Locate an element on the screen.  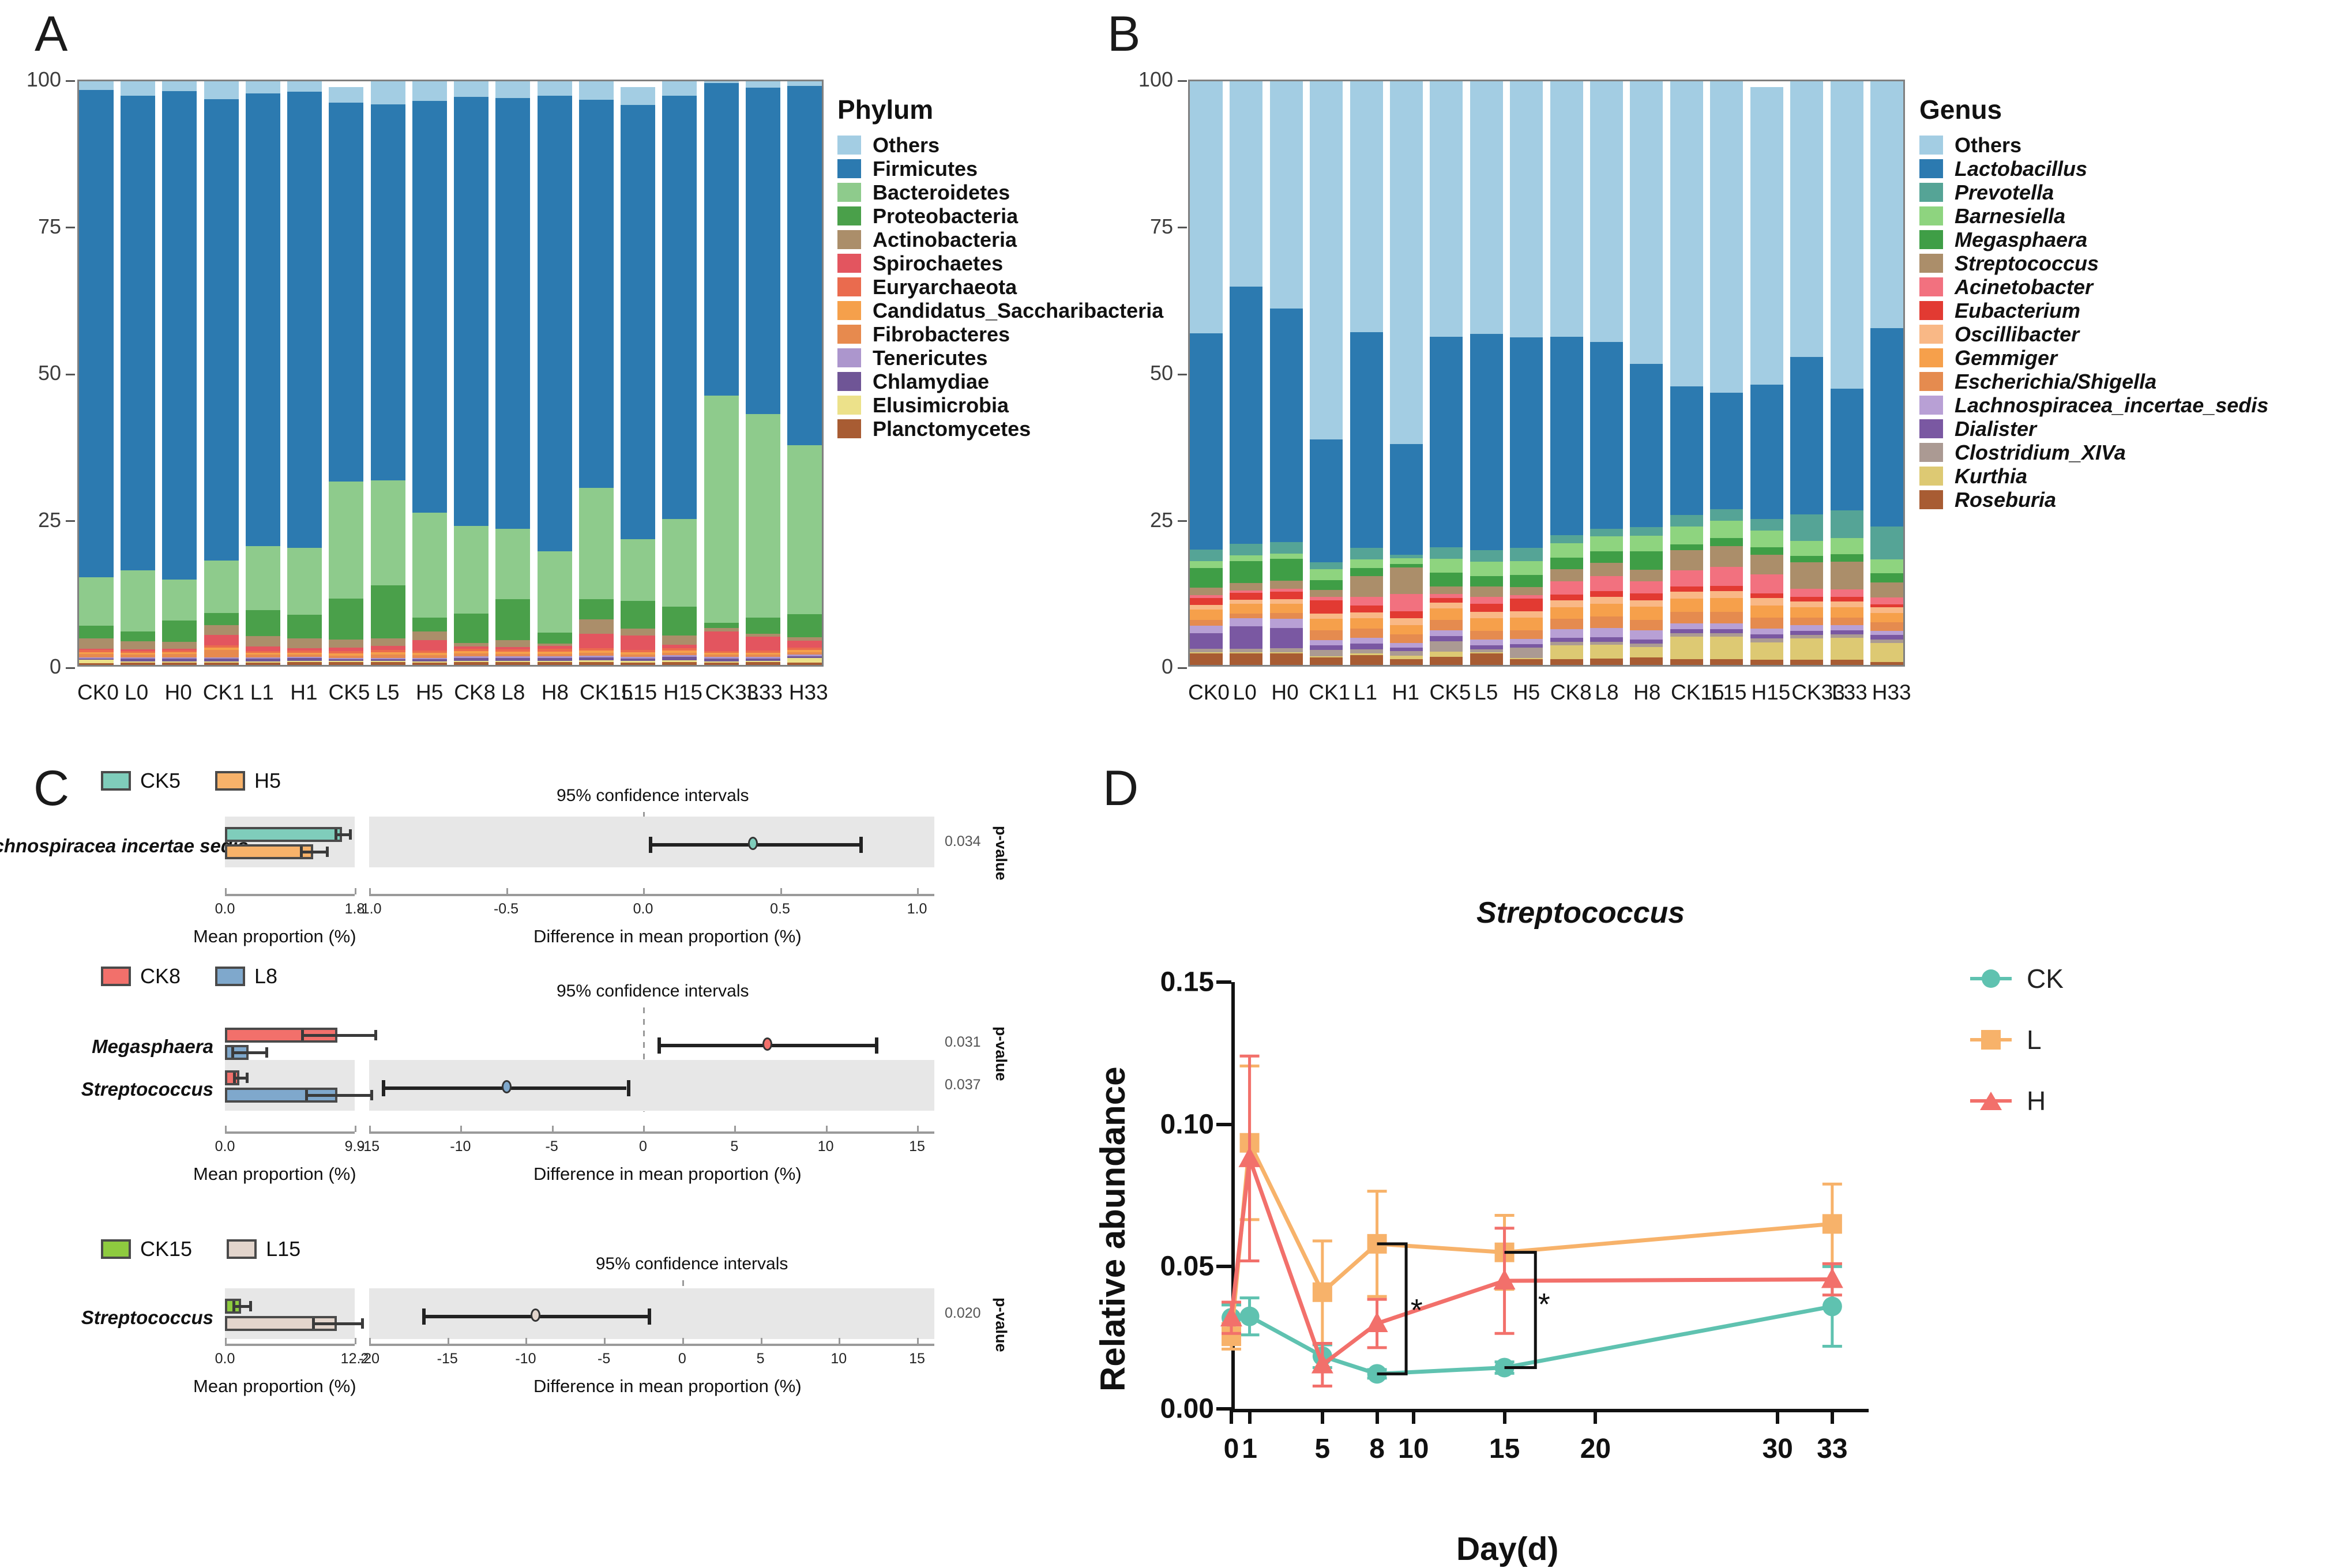
legend-item-candidatus-saccharibacteria: Candidatus_Saccharibacteria is located at coordinates (1091, 311).